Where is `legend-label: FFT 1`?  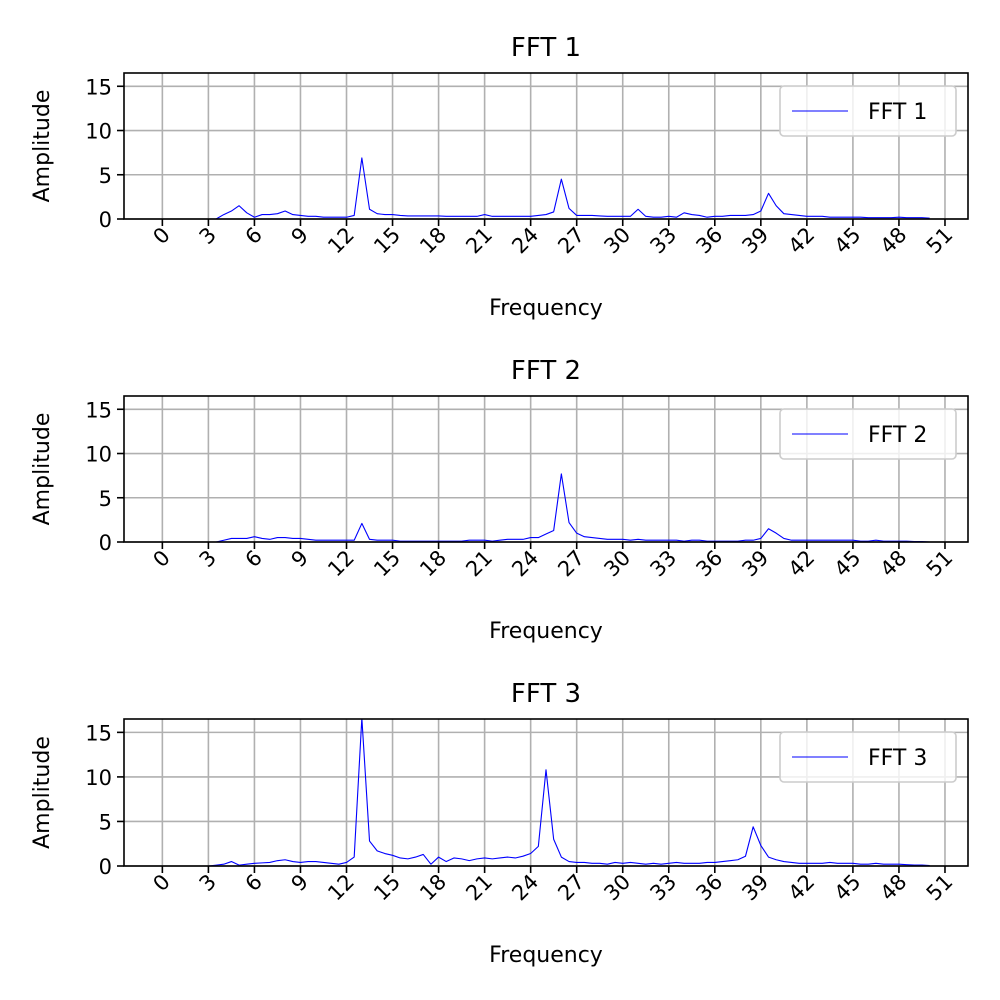
legend-label: FFT 1 is located at coordinates (897, 112).